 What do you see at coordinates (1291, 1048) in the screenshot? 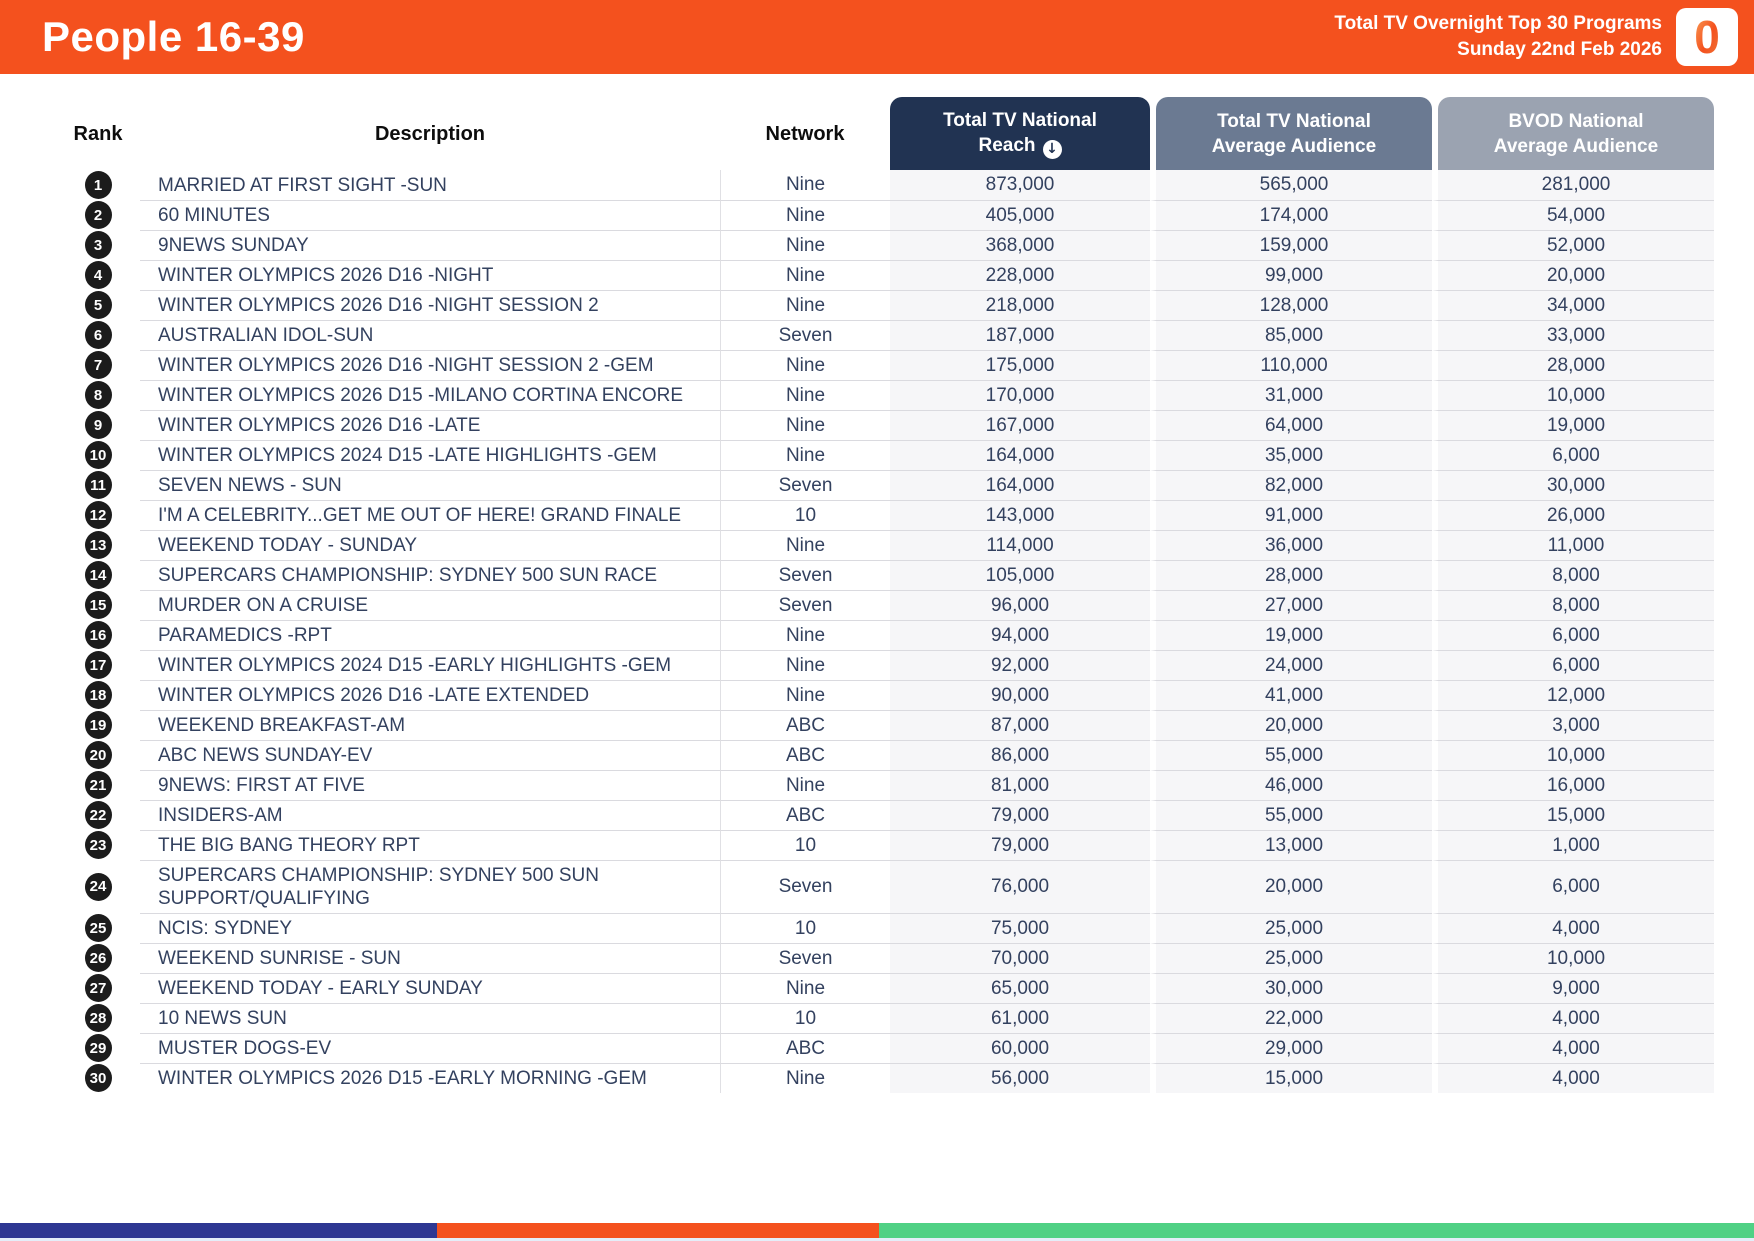
I see `average-audience-value: 29,000` at bounding box center [1291, 1048].